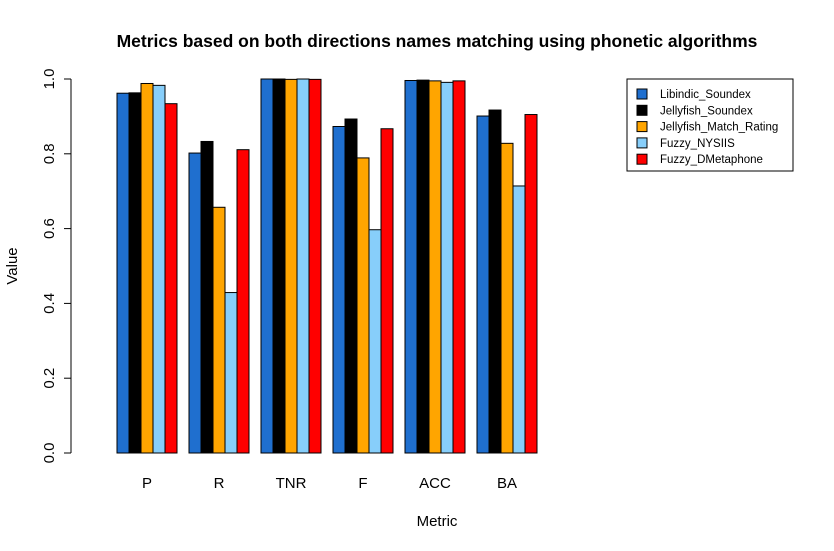  What do you see at coordinates (339, 289) in the screenshot?
I see `bar-F-Libindic_Soundex` at bounding box center [339, 289].